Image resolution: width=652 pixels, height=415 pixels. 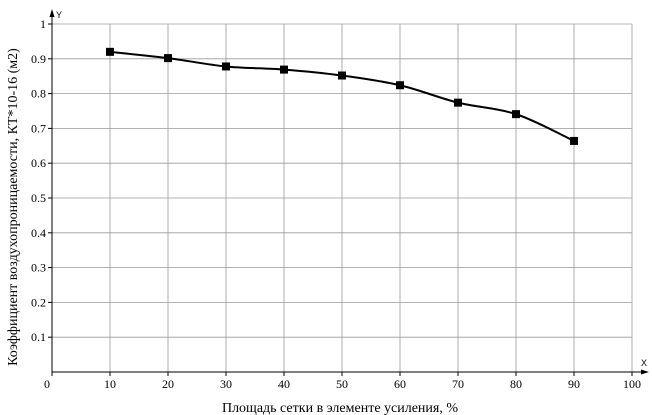 What do you see at coordinates (52, 13) in the screenshot?
I see `y-axis-arrow` at bounding box center [52, 13].